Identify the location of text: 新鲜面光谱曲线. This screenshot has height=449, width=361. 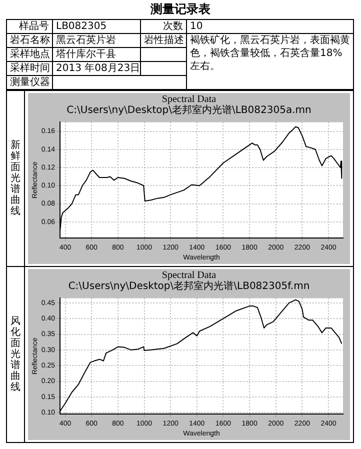
(15, 178).